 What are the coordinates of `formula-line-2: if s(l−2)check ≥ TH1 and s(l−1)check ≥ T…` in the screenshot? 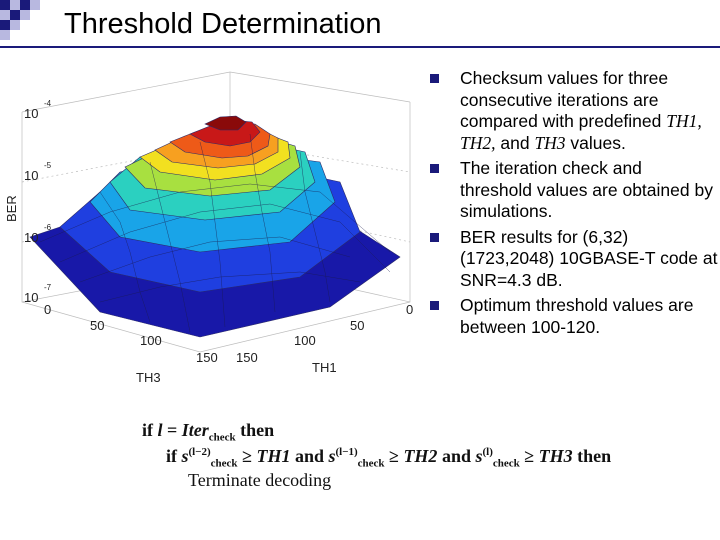 It's located at (389, 458).